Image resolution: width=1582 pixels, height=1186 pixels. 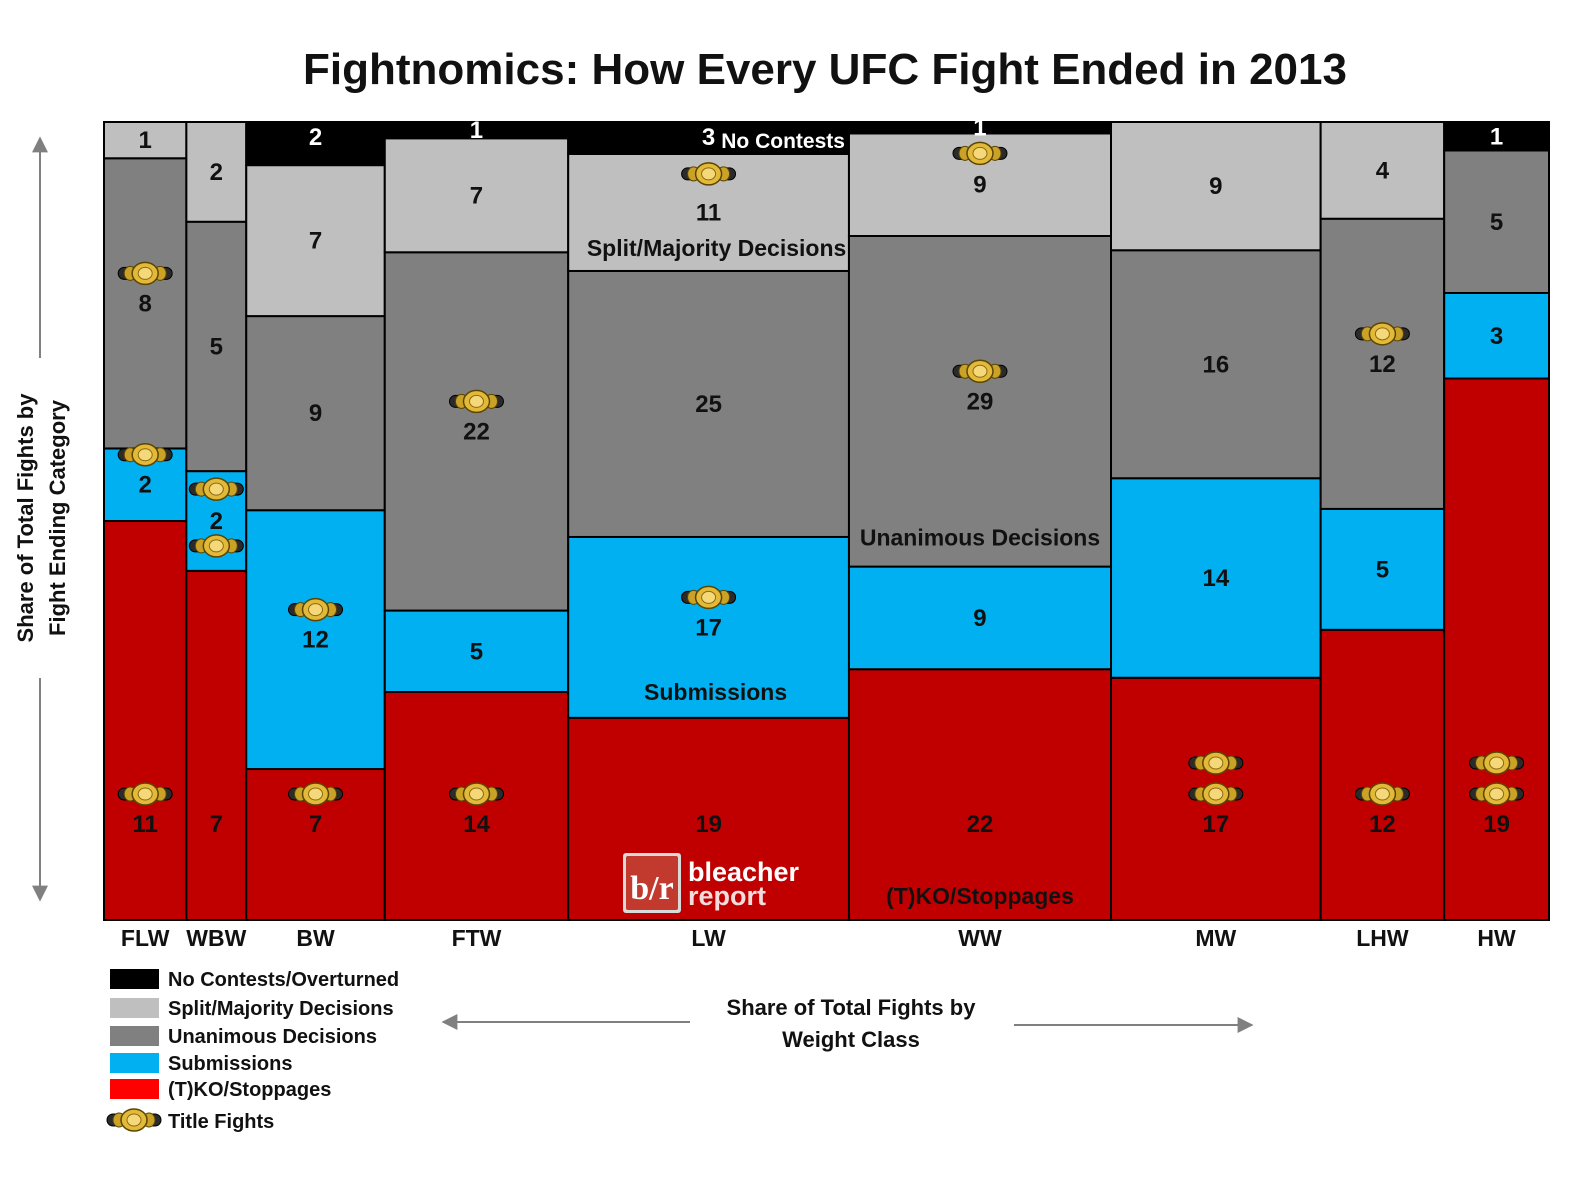 What do you see at coordinates (1382, 569) in the screenshot?
I see `value-label-lhw-submissions: 5` at bounding box center [1382, 569].